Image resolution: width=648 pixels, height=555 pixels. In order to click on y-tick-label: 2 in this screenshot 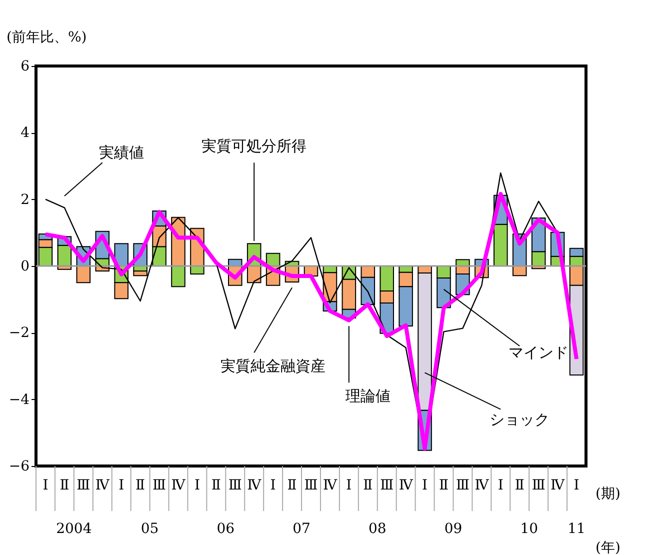, I will do `click(25, 200)`.